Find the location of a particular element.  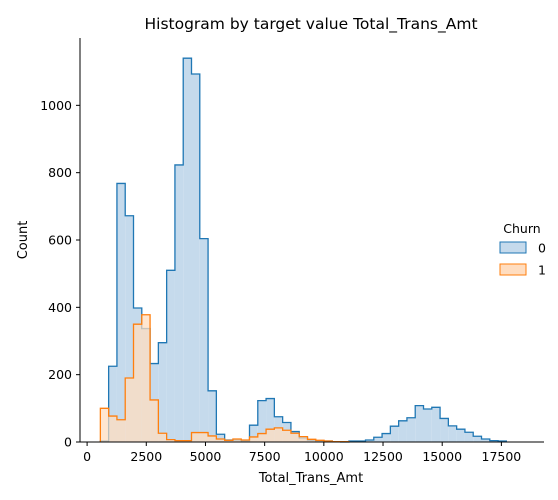

x-tick-label: 10000 is located at coordinates (324, 456).